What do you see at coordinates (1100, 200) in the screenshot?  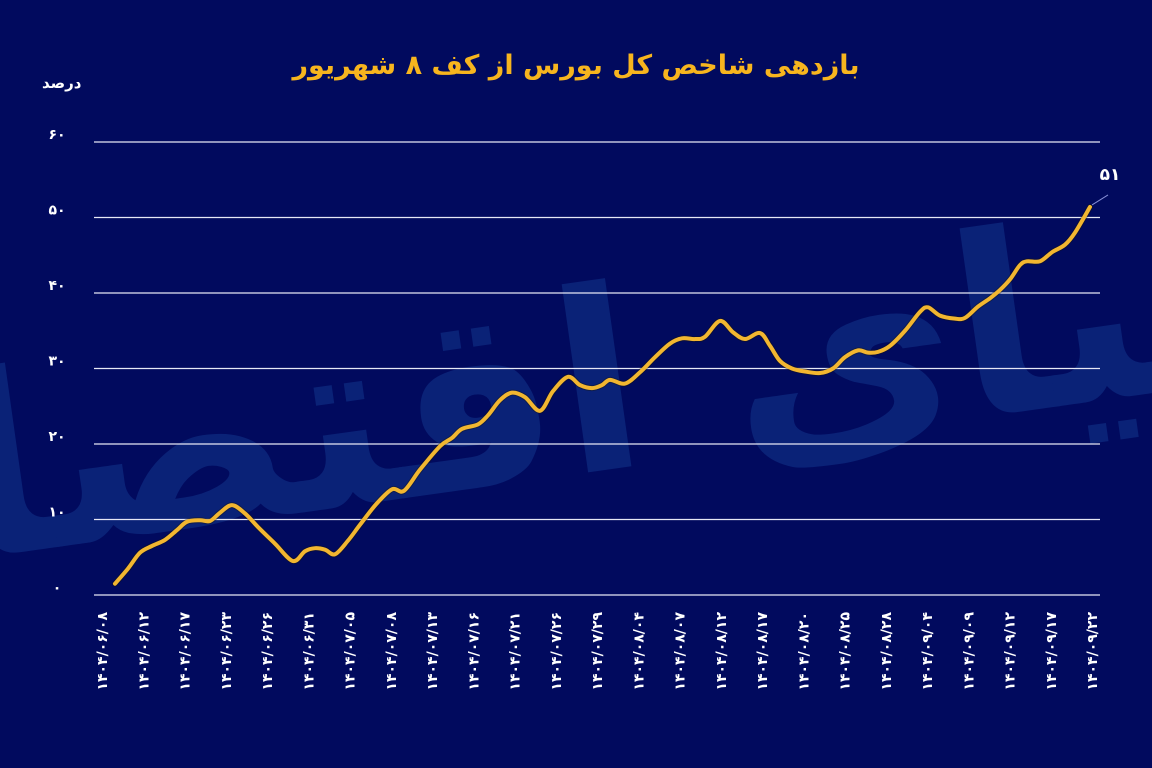 I see `annotation-leader` at bounding box center [1100, 200].